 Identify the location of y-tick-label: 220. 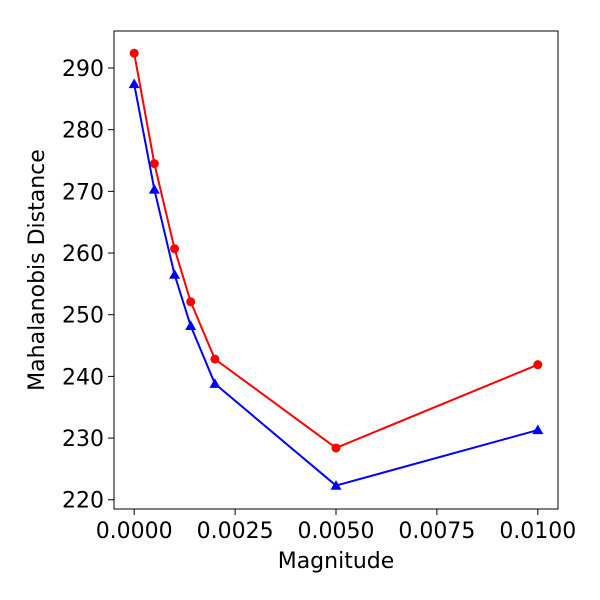
(83, 501).